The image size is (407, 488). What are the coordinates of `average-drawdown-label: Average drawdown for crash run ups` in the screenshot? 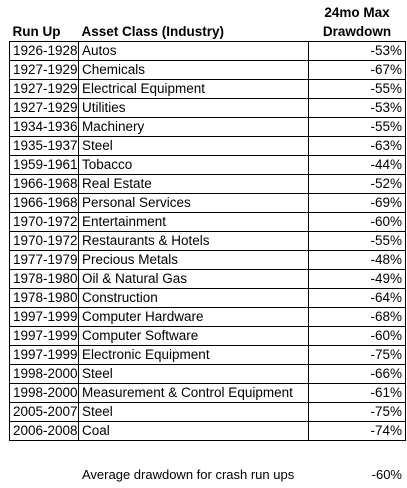 It's located at (188, 474).